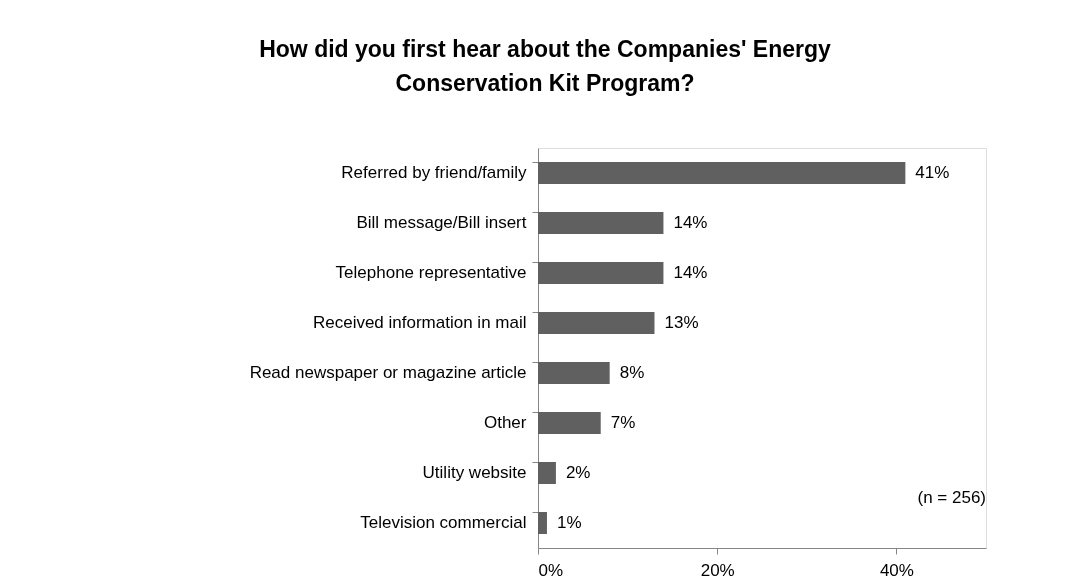 The height and width of the screenshot is (576, 1088). What do you see at coordinates (681, 322) in the screenshot?
I see `data-label: 13%` at bounding box center [681, 322].